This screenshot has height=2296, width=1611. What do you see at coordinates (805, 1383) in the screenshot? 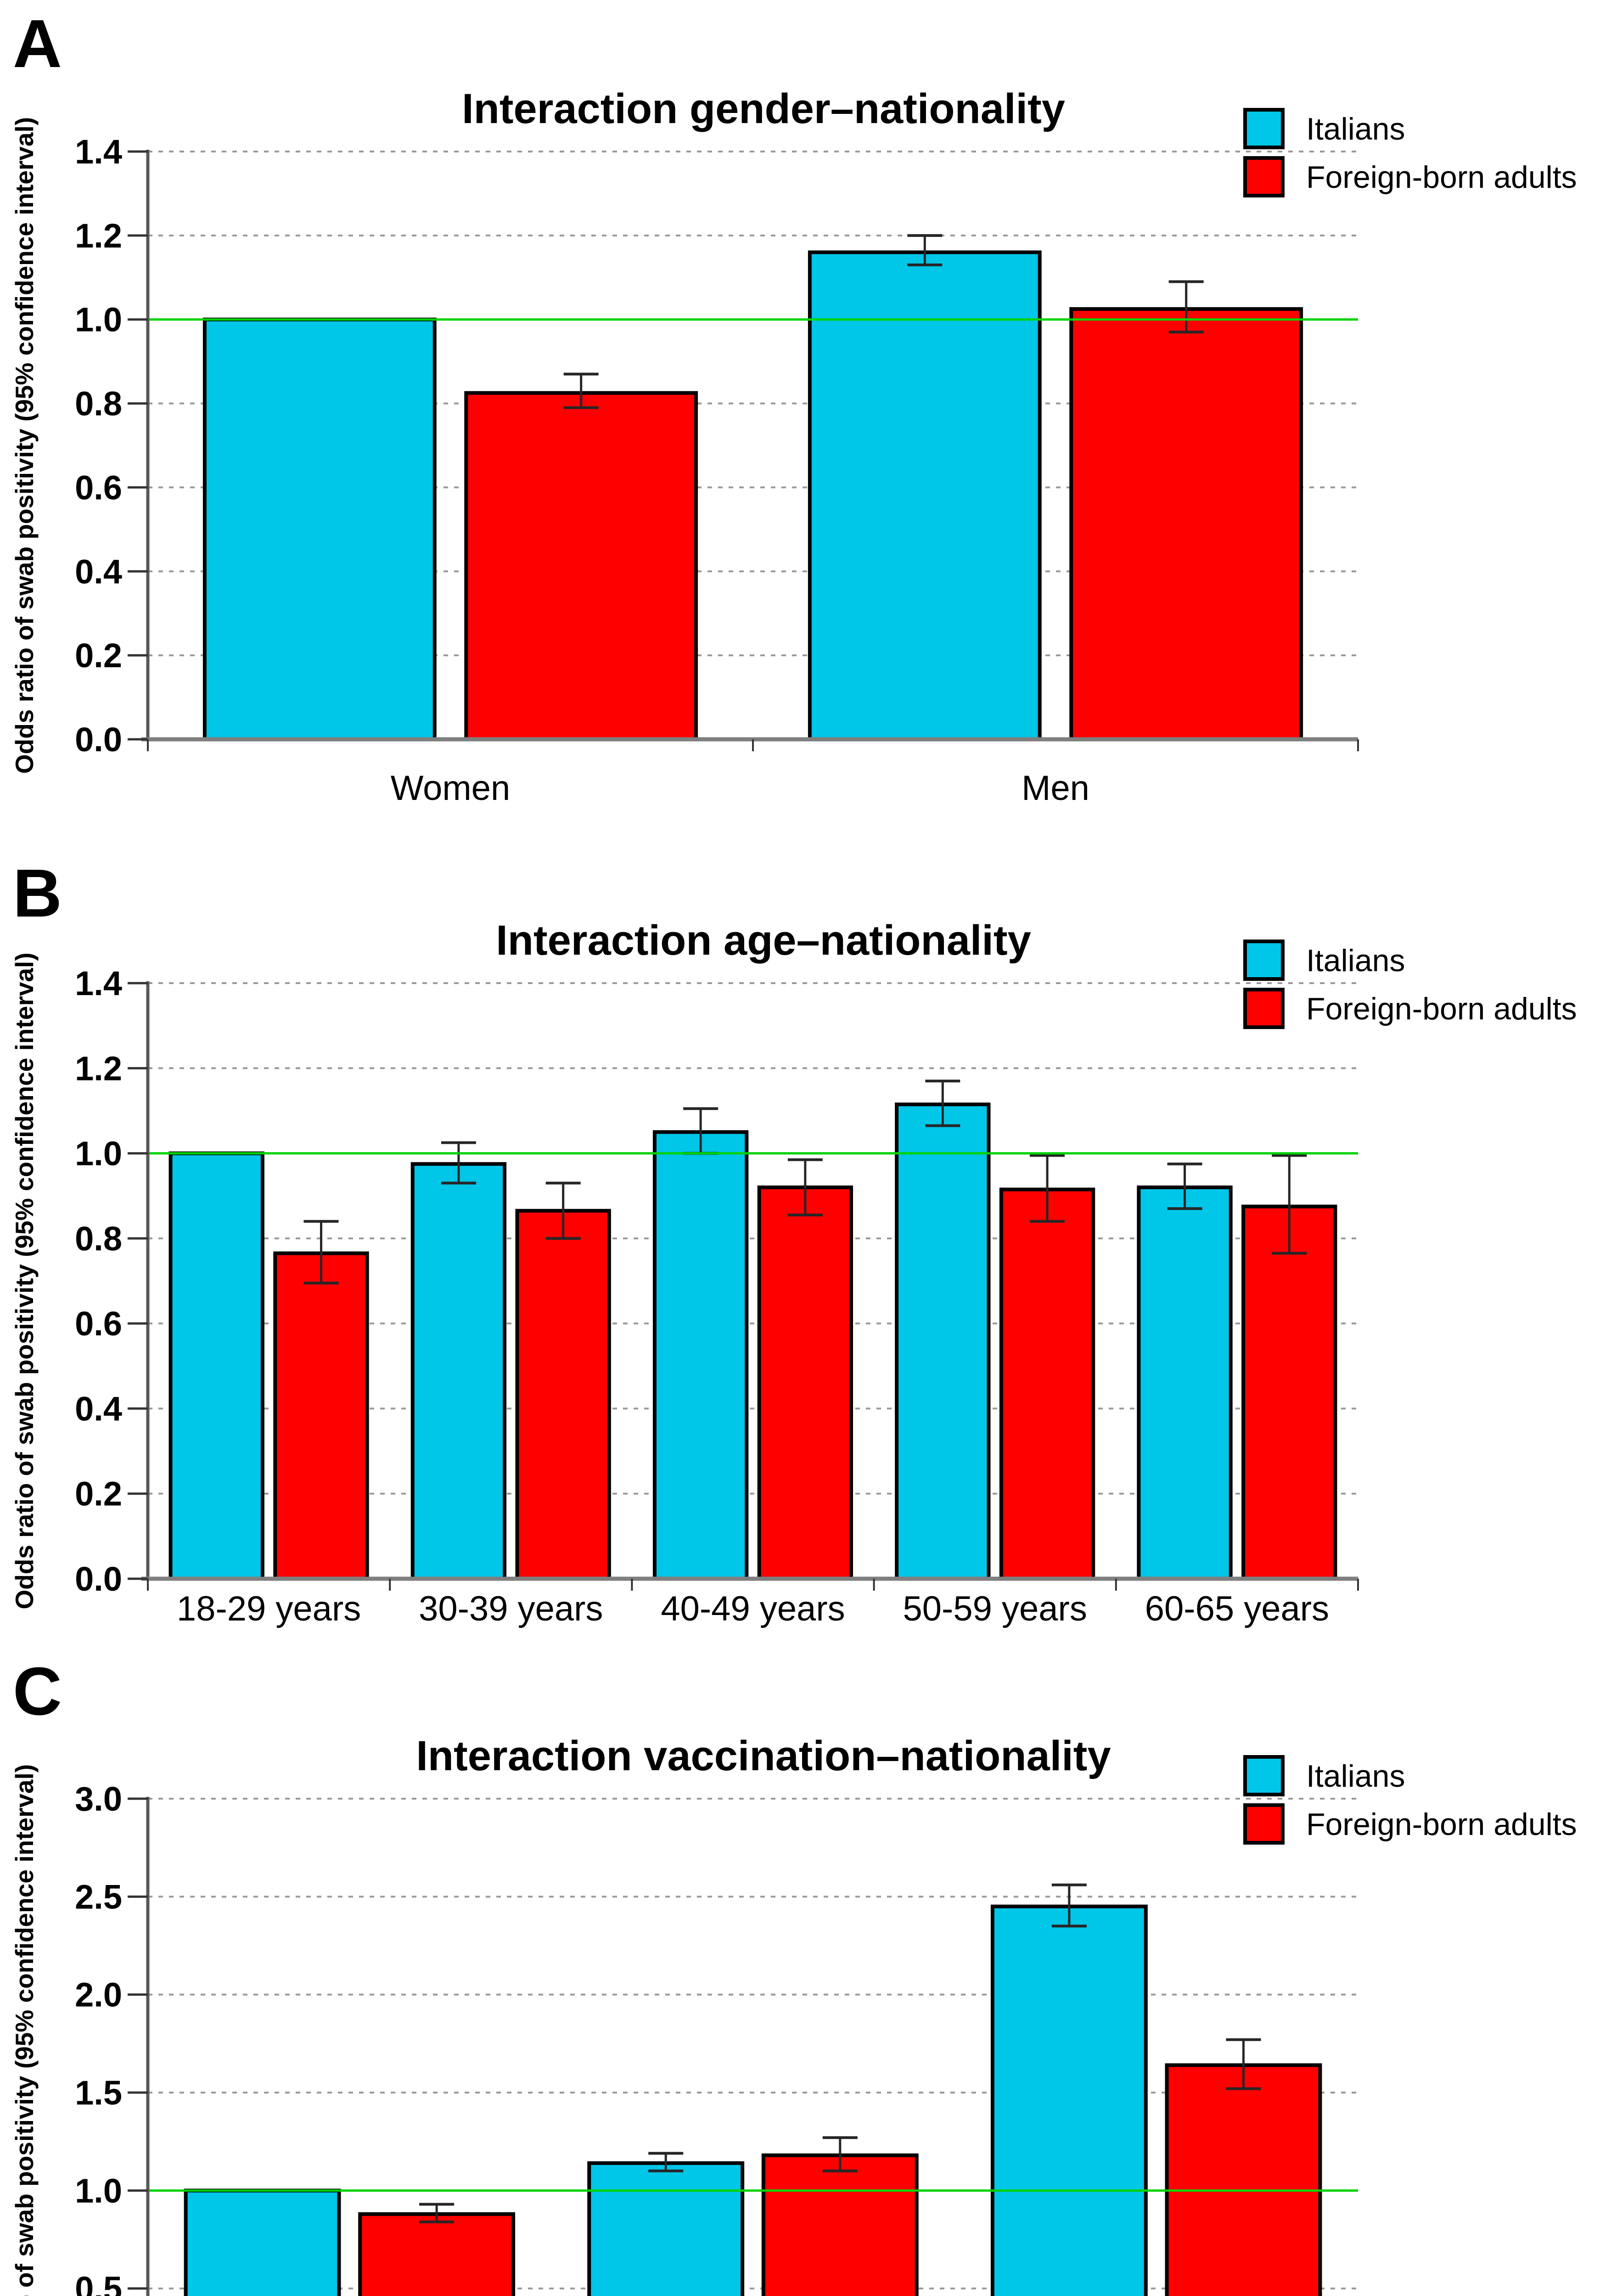
I see `bar-foreign-born-40-49-years` at bounding box center [805, 1383].